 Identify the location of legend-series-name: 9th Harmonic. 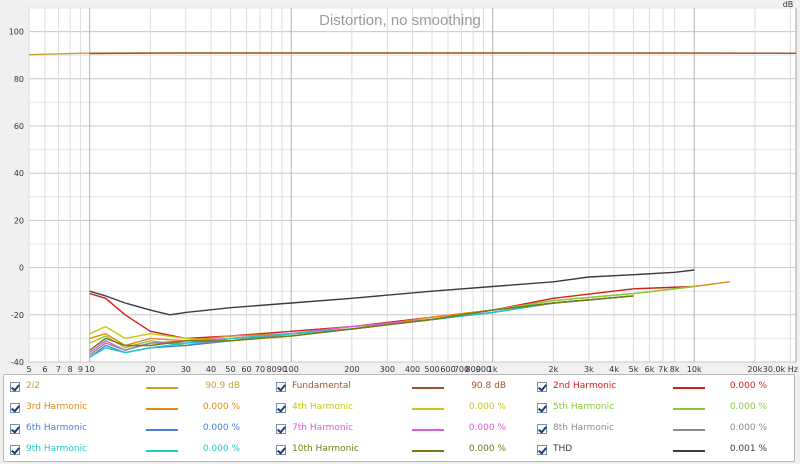
(57, 449).